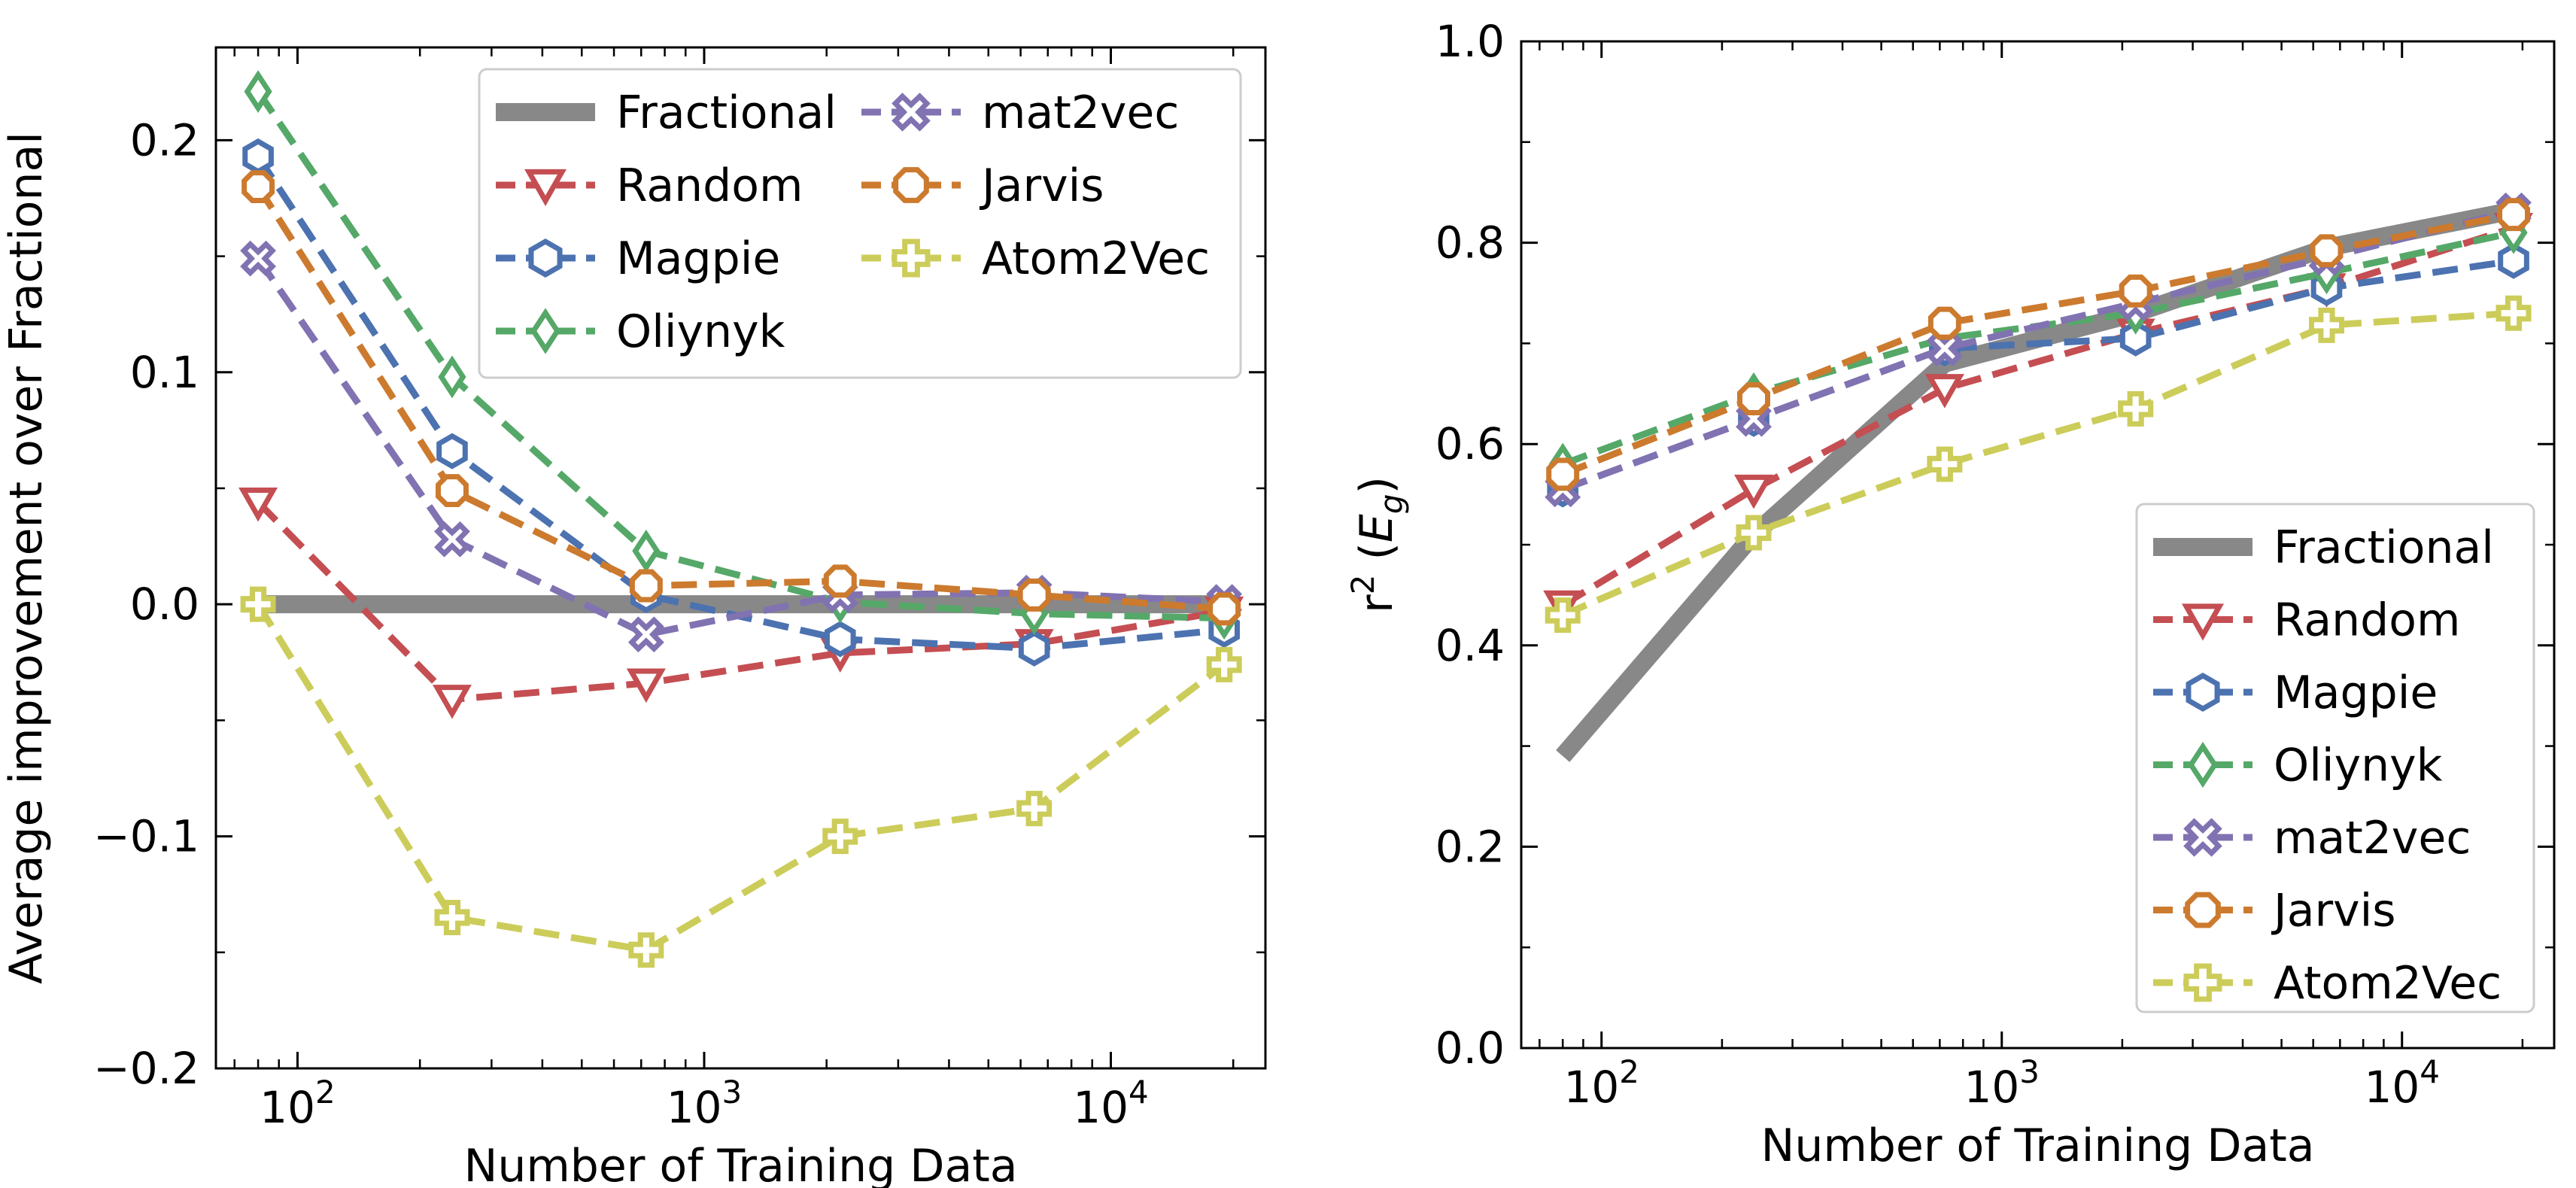 This screenshot has height=1188, width=2576. Describe the element at coordinates (740, 601) in the screenshot. I see `line-random` at that location.